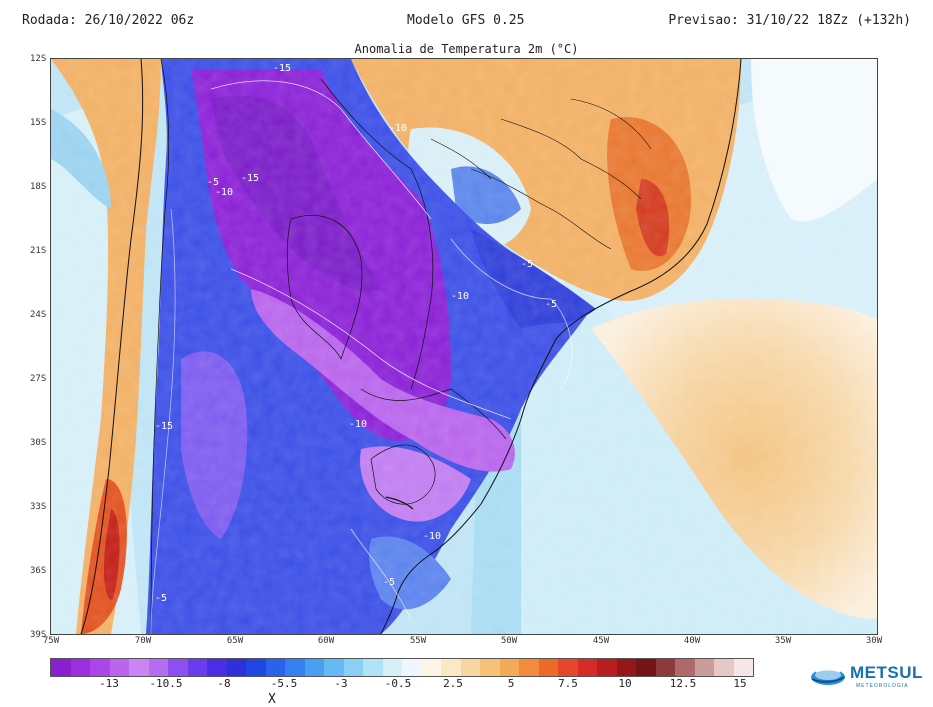  Describe the element at coordinates (166, 683) in the screenshot. I see `colorbar-label: -10.5` at that location.